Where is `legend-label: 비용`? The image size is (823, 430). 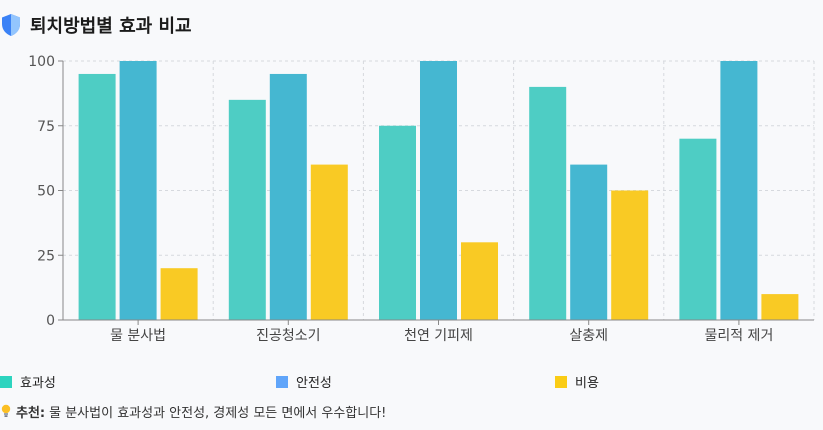 legend-label: 비용 is located at coordinates (587, 383).